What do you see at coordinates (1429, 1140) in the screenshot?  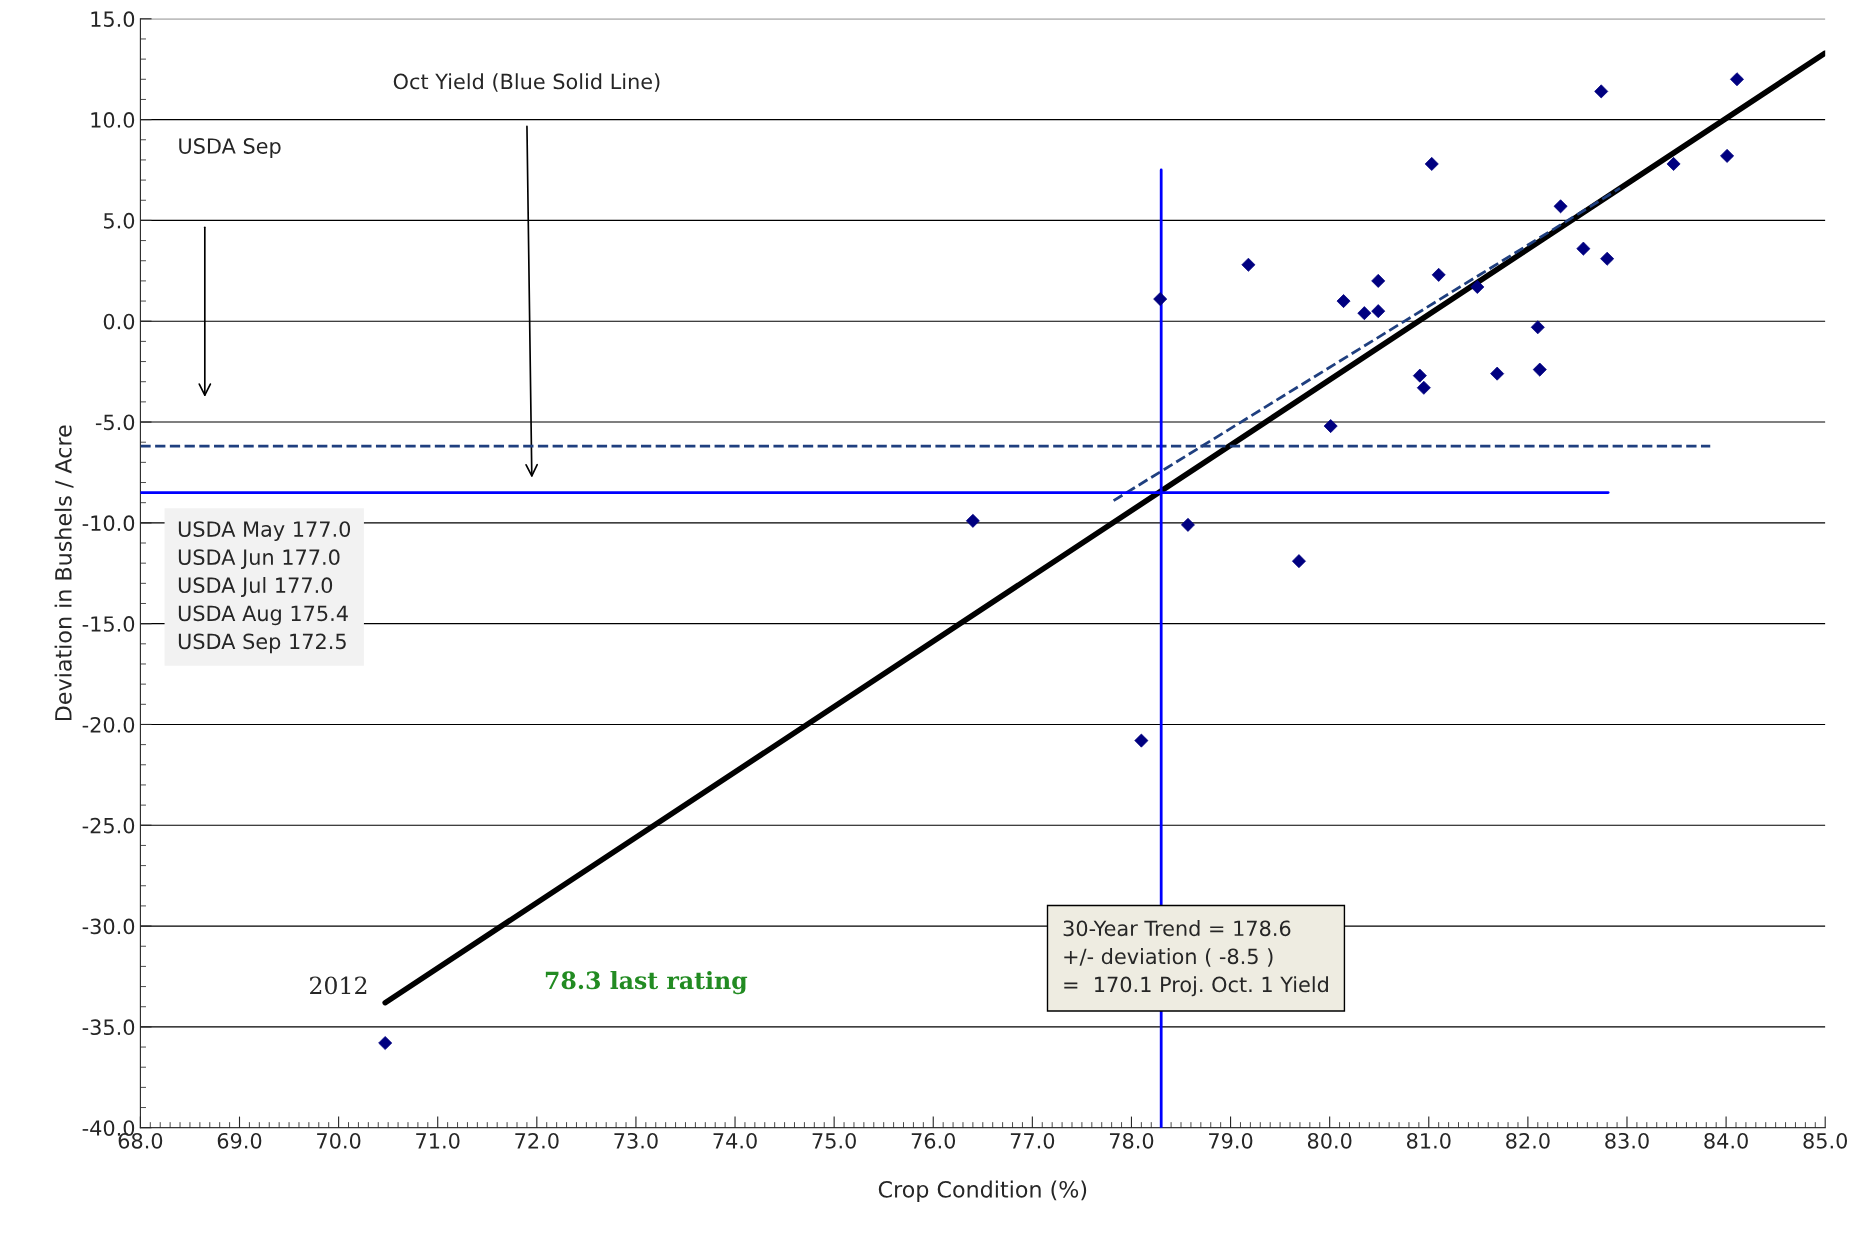 I see `x-tick-label: 81.0` at bounding box center [1429, 1140].